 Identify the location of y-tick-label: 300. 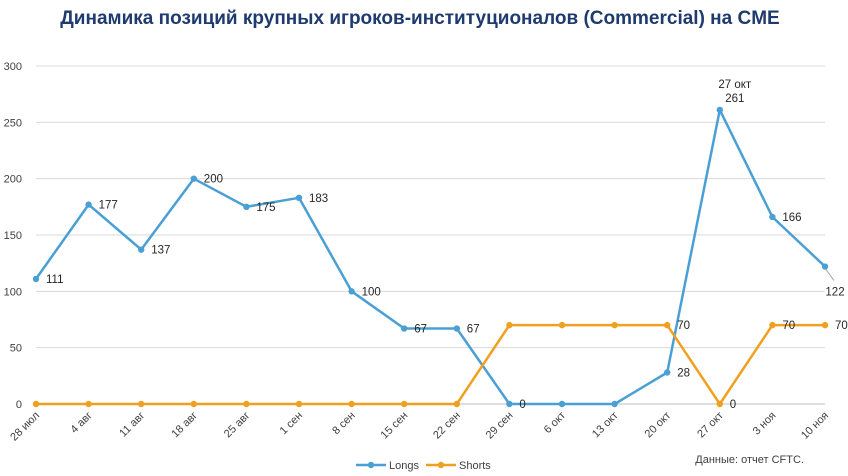
(13, 67).